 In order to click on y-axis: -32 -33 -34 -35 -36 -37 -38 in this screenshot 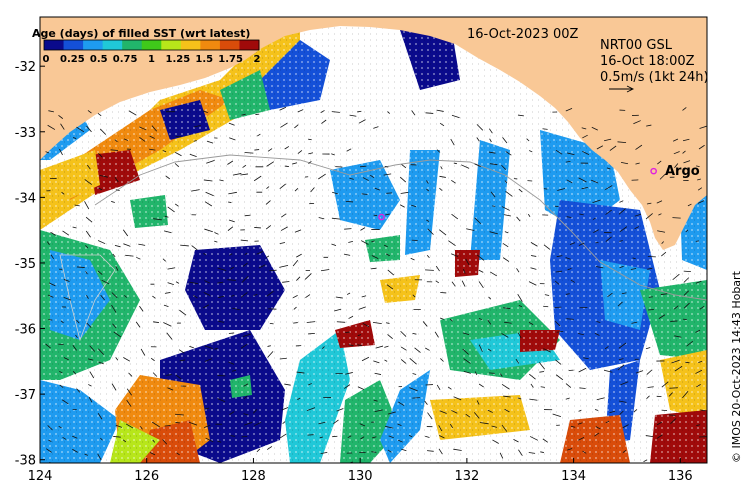, I will do `click(30, 264)`.